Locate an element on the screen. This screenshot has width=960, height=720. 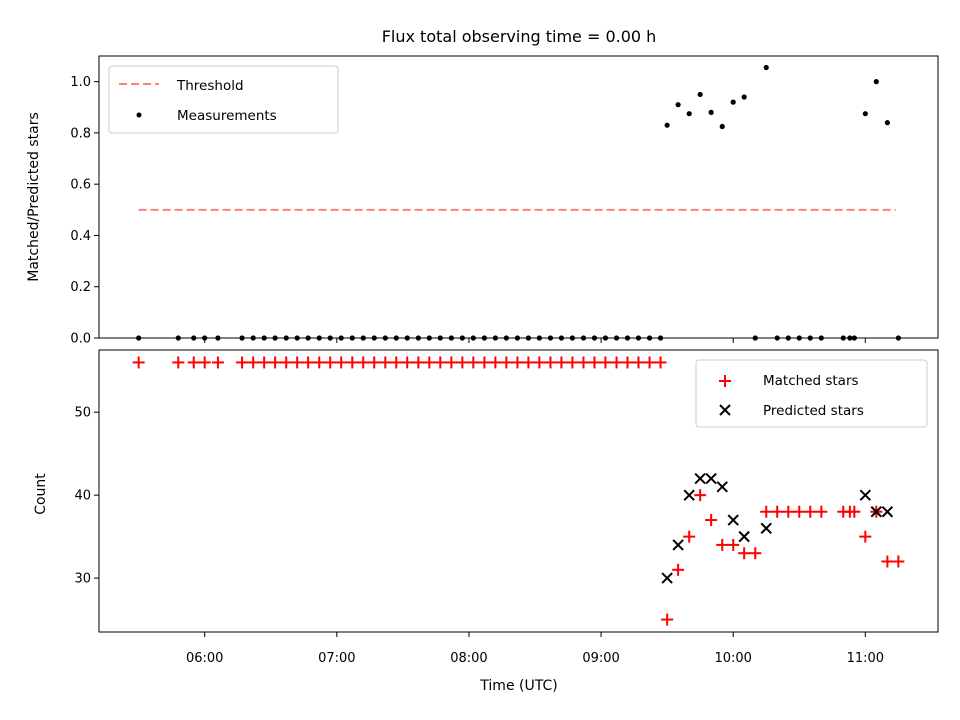
chart-title: Flux total observing time = 0.00 h is located at coordinates (519, 36).